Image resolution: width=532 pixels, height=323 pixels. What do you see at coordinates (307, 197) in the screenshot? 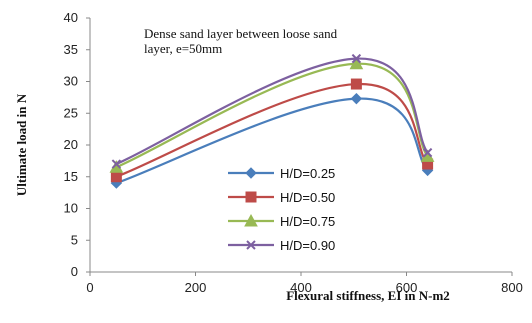
I see `legend-label: H/D=0.50` at bounding box center [307, 197].